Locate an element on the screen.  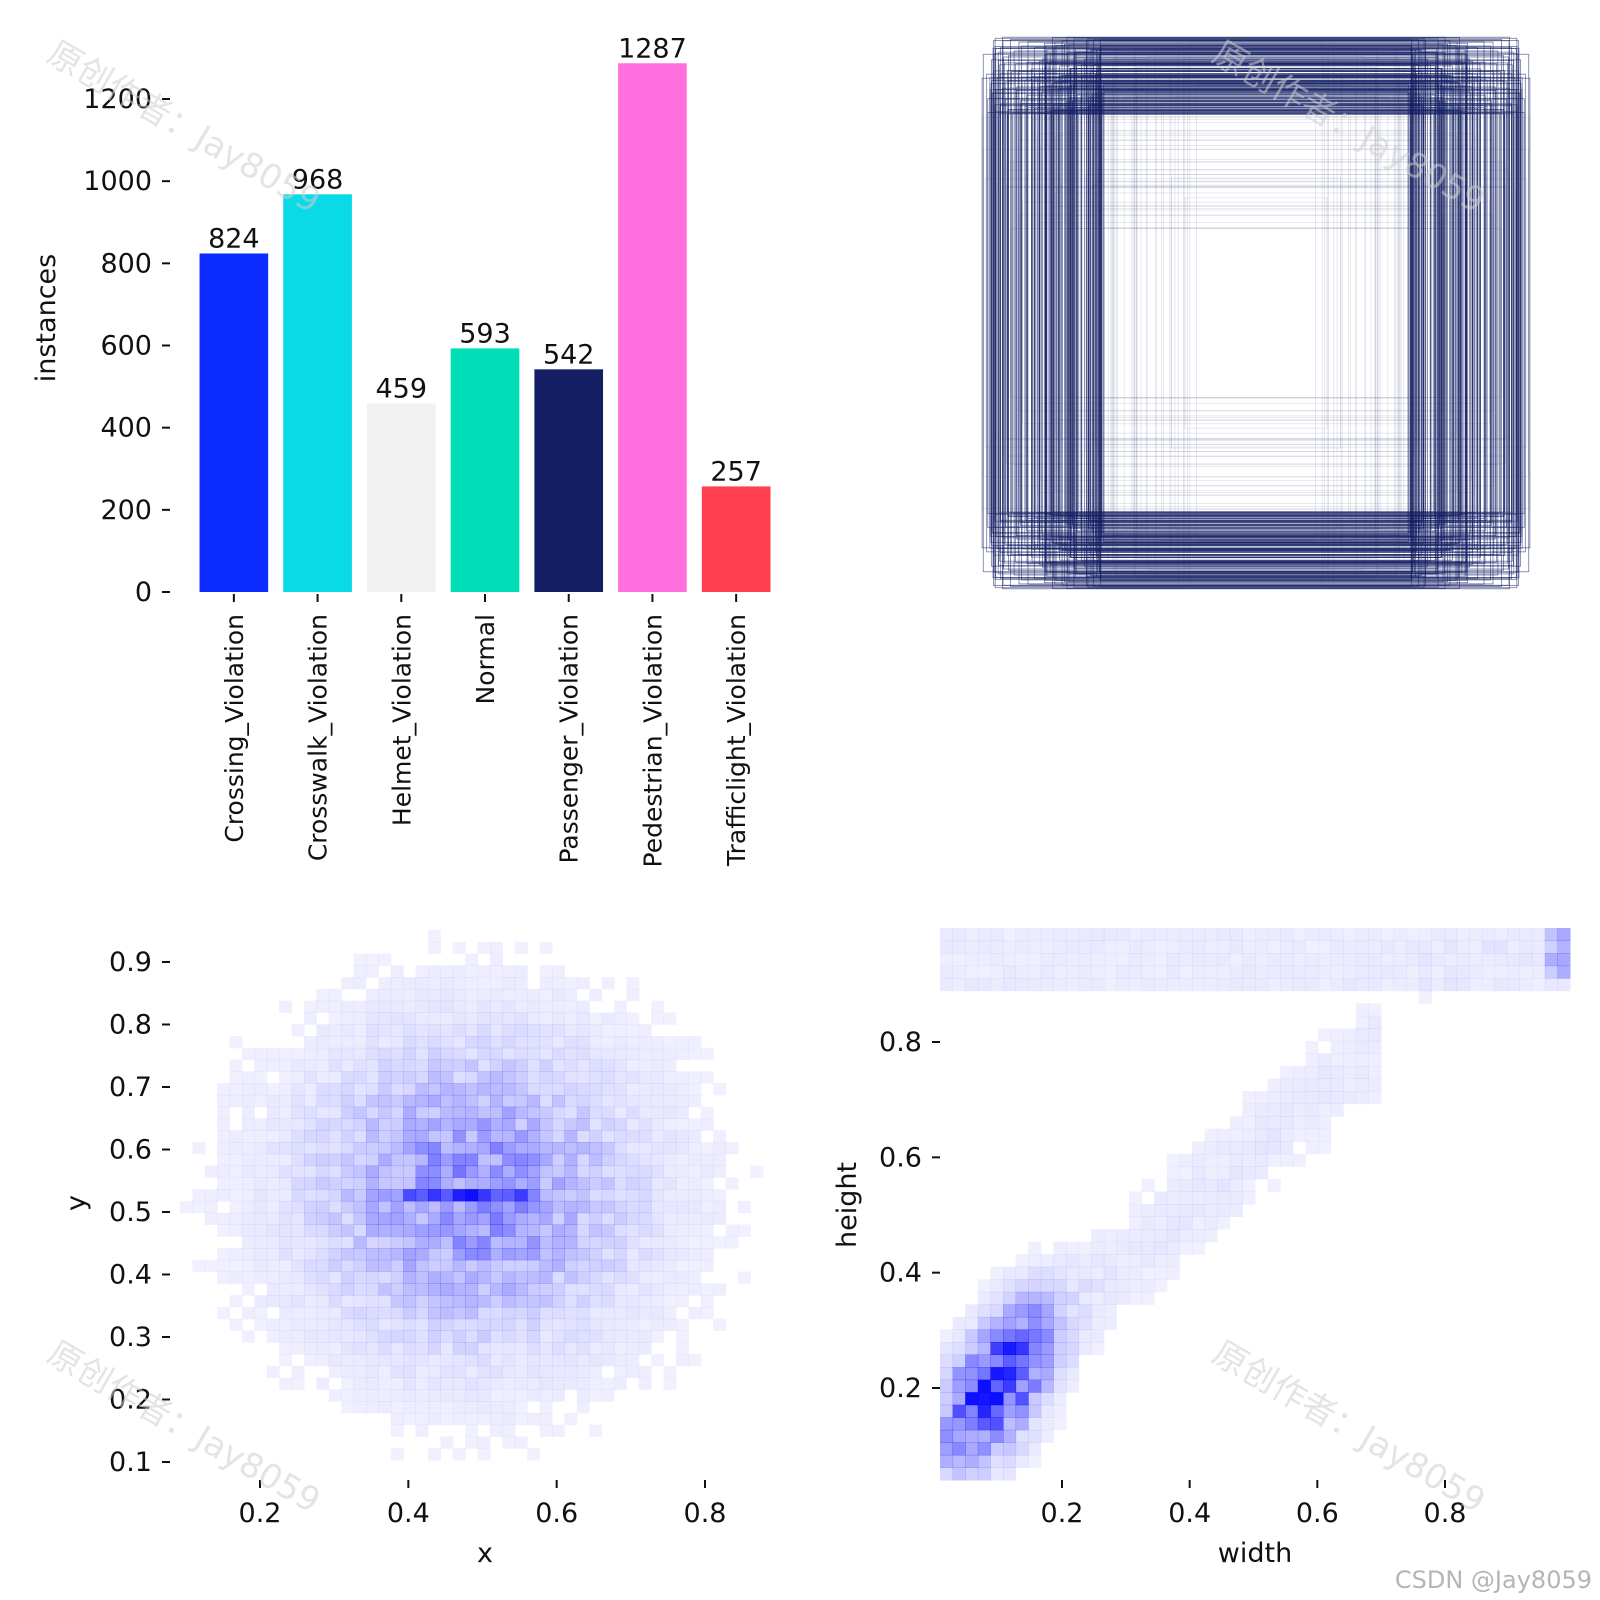
bar is located at coordinates (485, 470).